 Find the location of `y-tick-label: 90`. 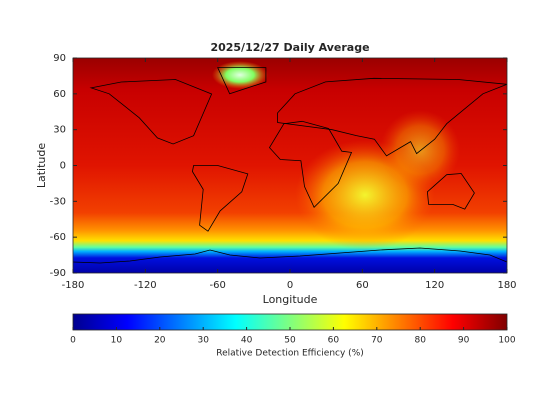

y-tick-label: 90 is located at coordinates (59, 58).